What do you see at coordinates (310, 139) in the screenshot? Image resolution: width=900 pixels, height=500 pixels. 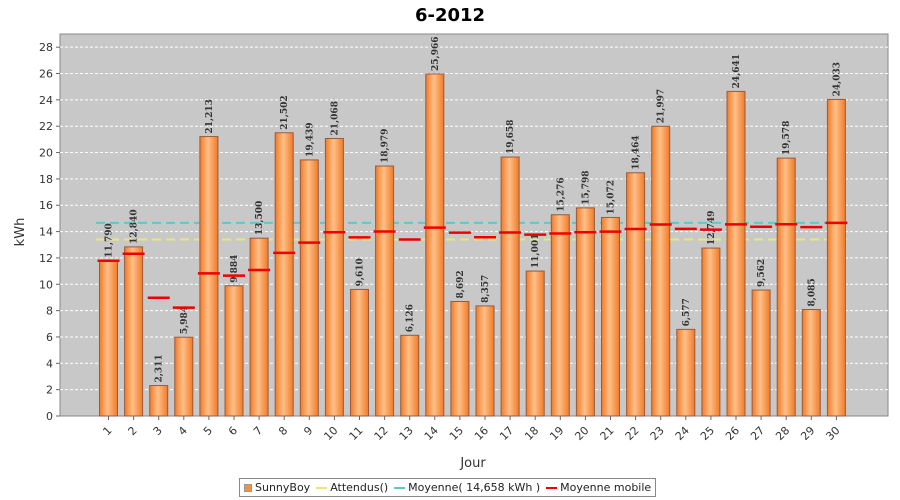 I see `bar-data-label: 19,439` at bounding box center [310, 139].